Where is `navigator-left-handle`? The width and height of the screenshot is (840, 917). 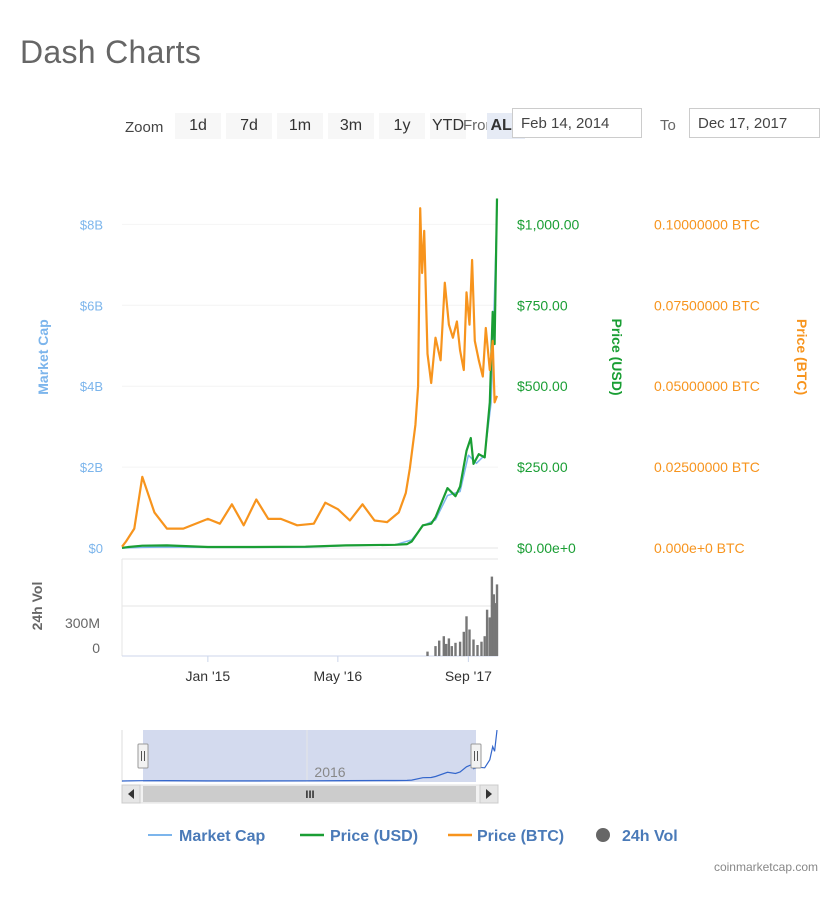
navigator-left-handle is located at coordinates (143, 756).